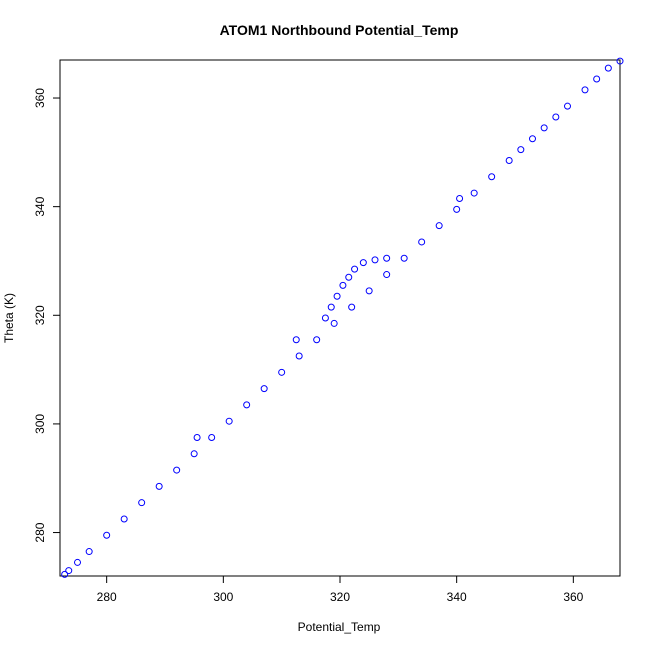 The image size is (650, 650). Describe the element at coordinates (573, 597) in the screenshot. I see `x-tick-label: 360` at that location.